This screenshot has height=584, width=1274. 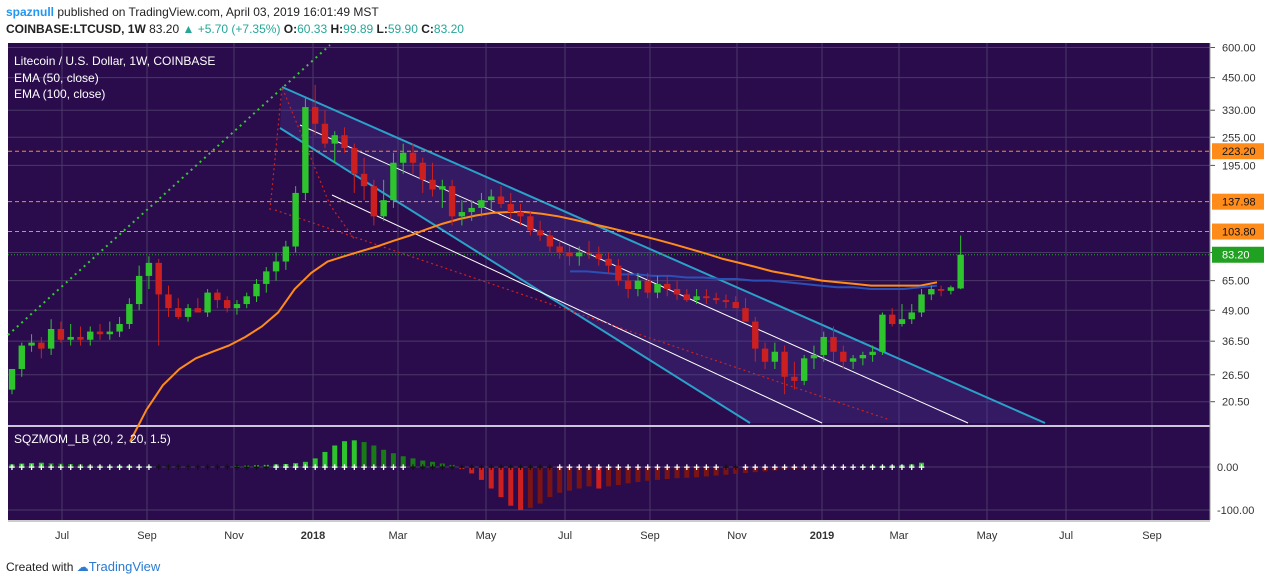 What do you see at coordinates (124, 566) in the screenshot?
I see `tradingview-brand: TradingView` at bounding box center [124, 566].